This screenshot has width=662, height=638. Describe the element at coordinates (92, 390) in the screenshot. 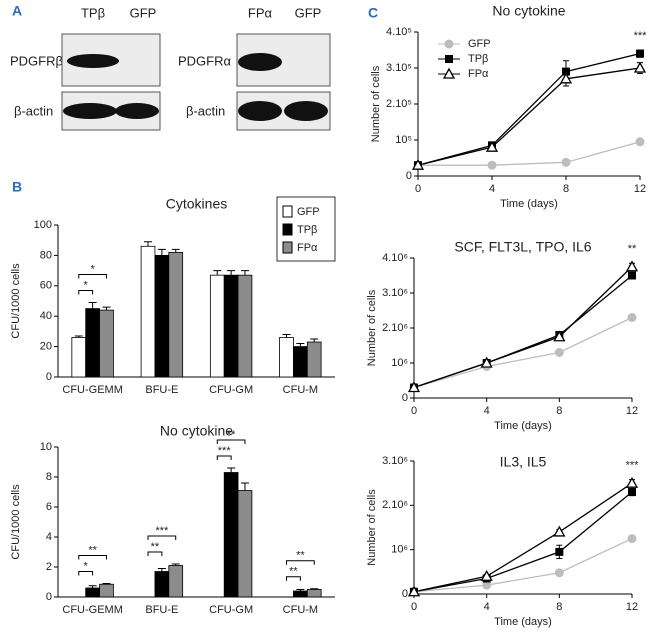

I see `x-tick-label: CFU-GEMM` at that location.